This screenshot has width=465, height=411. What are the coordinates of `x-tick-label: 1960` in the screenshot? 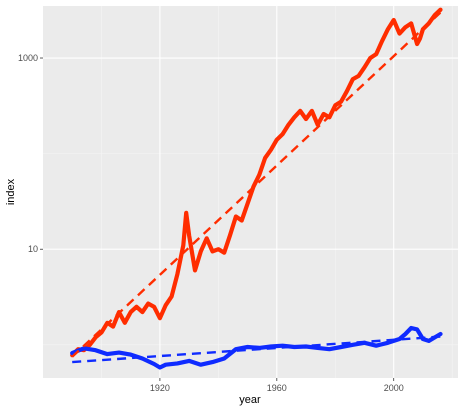 It's located at (277, 388).